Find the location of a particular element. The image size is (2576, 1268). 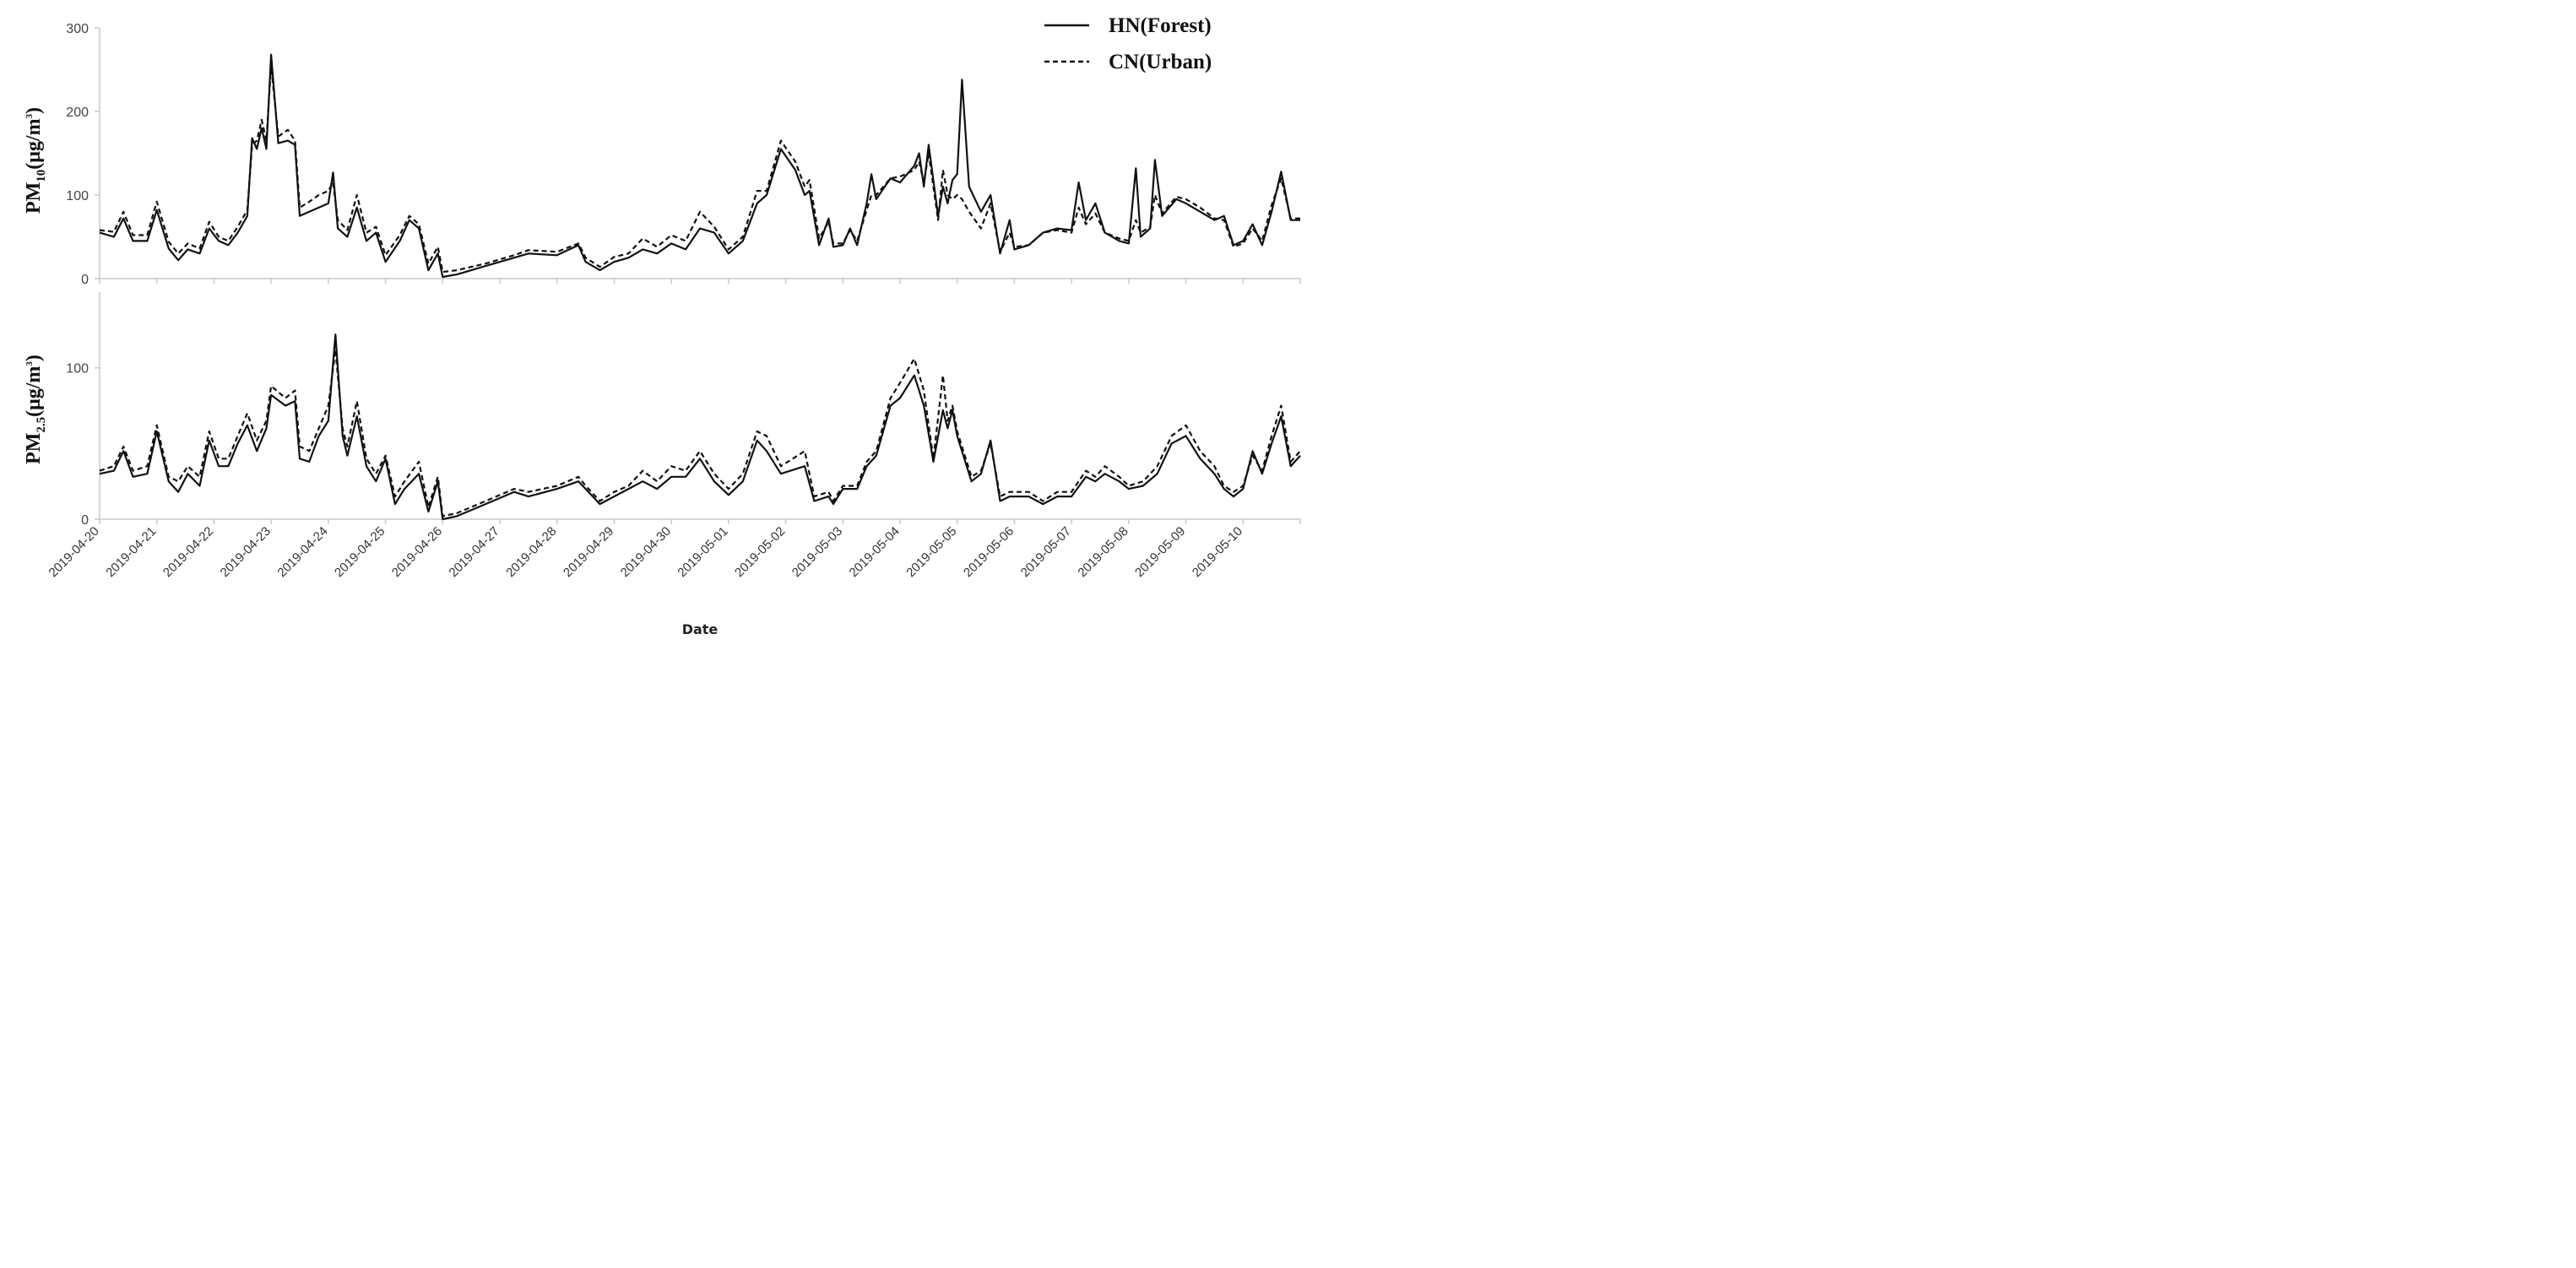

pm25-y-axis-label: PM2.5(μg/m3) is located at coordinates (35, 409).